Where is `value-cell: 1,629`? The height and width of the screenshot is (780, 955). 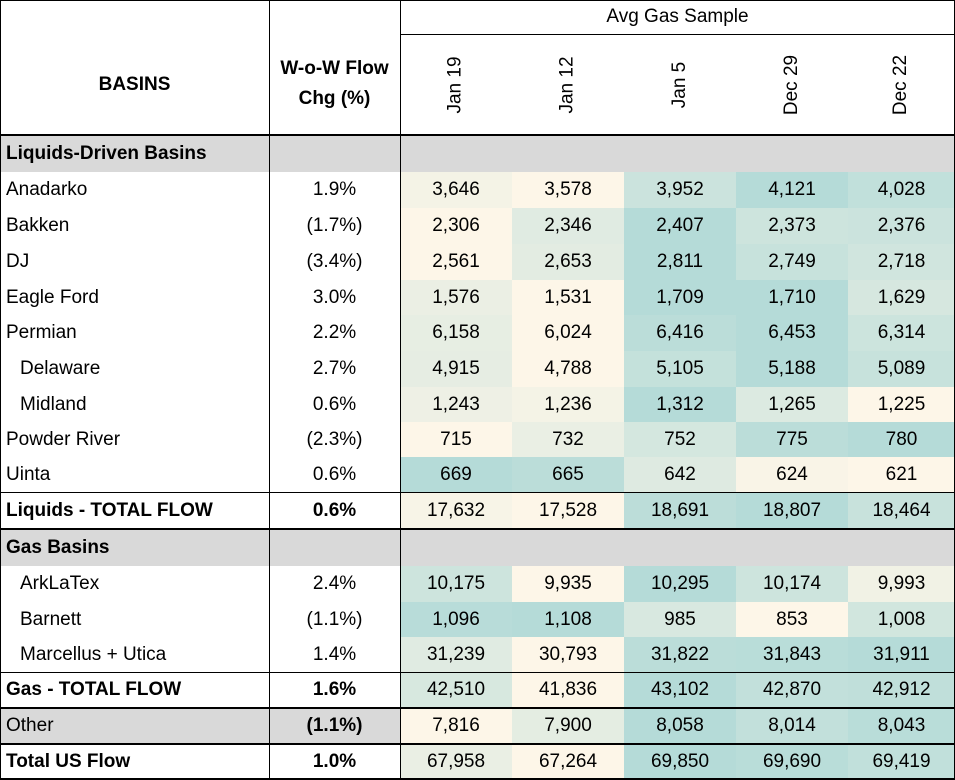 value-cell: 1,629 is located at coordinates (901, 297).